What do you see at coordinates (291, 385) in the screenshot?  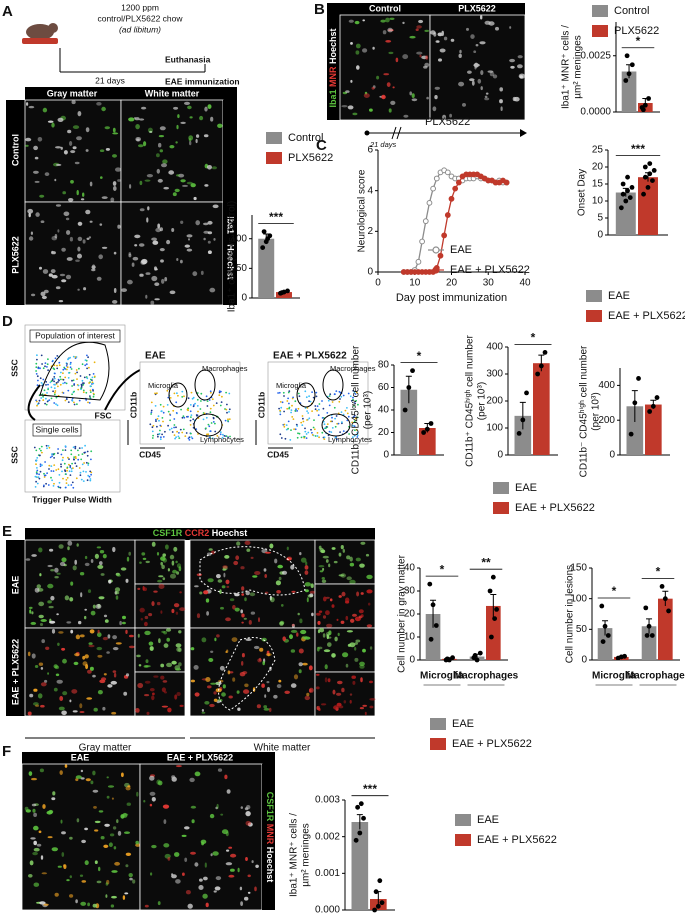 I see `label: Microglia` at bounding box center [291, 385].